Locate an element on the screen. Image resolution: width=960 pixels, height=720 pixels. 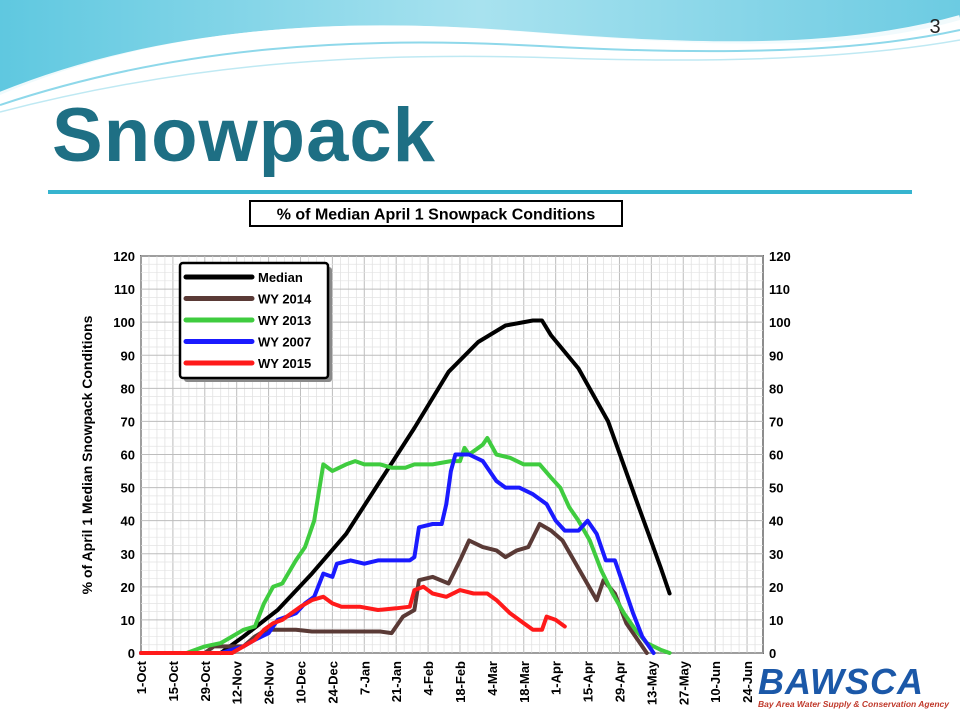
x-tick-label: 21-Jan is located at coordinates (396, 681).